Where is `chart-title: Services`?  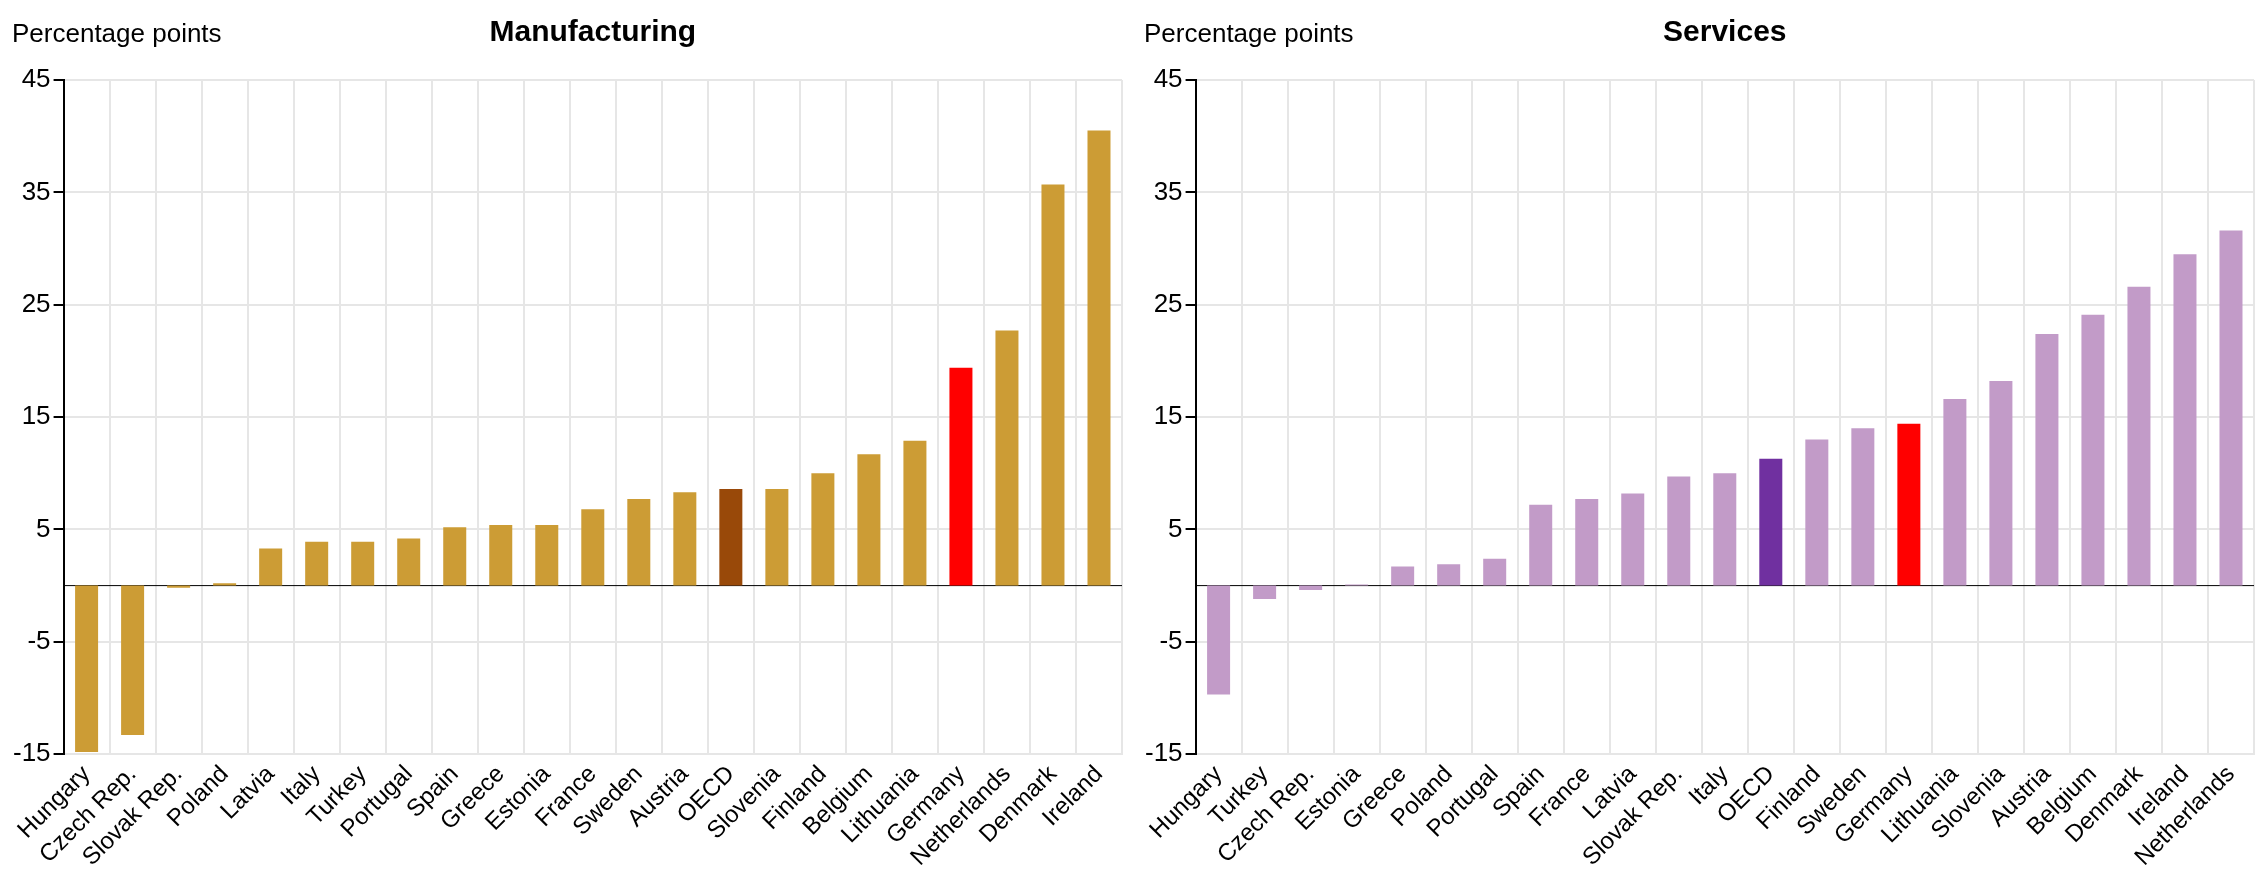
chart-title: Services is located at coordinates (1725, 31).